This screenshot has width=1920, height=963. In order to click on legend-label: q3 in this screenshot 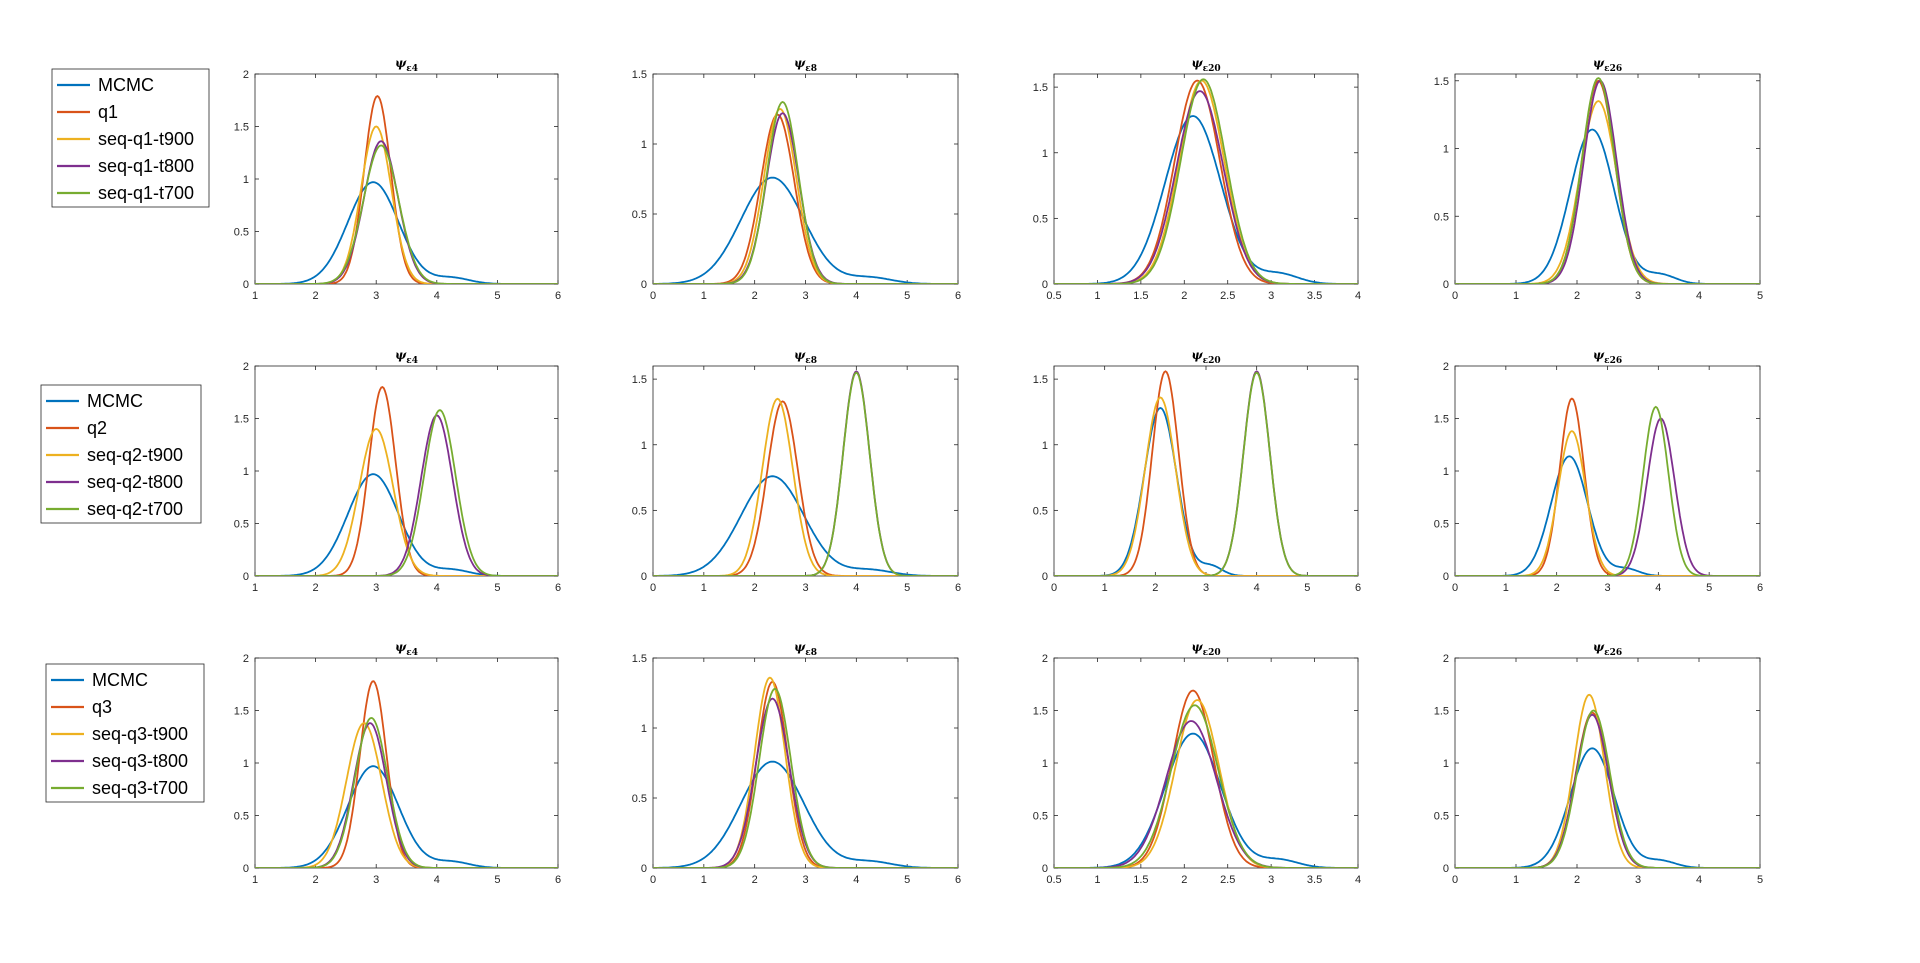, I will do `click(102, 707)`.